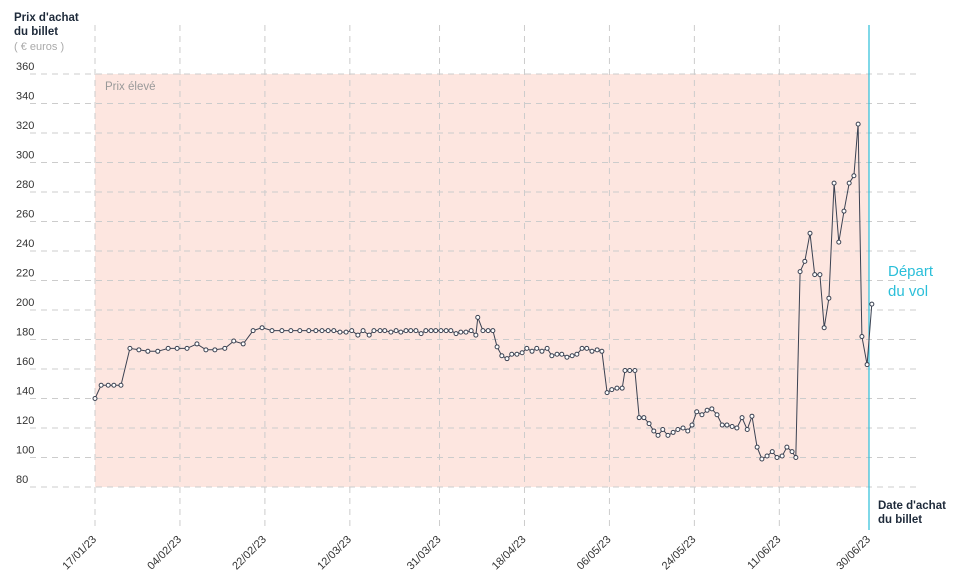 The height and width of the screenshot is (585, 958). Describe the element at coordinates (679, 553) in the screenshot. I see `x-tick-label: 24/05/23` at that location.